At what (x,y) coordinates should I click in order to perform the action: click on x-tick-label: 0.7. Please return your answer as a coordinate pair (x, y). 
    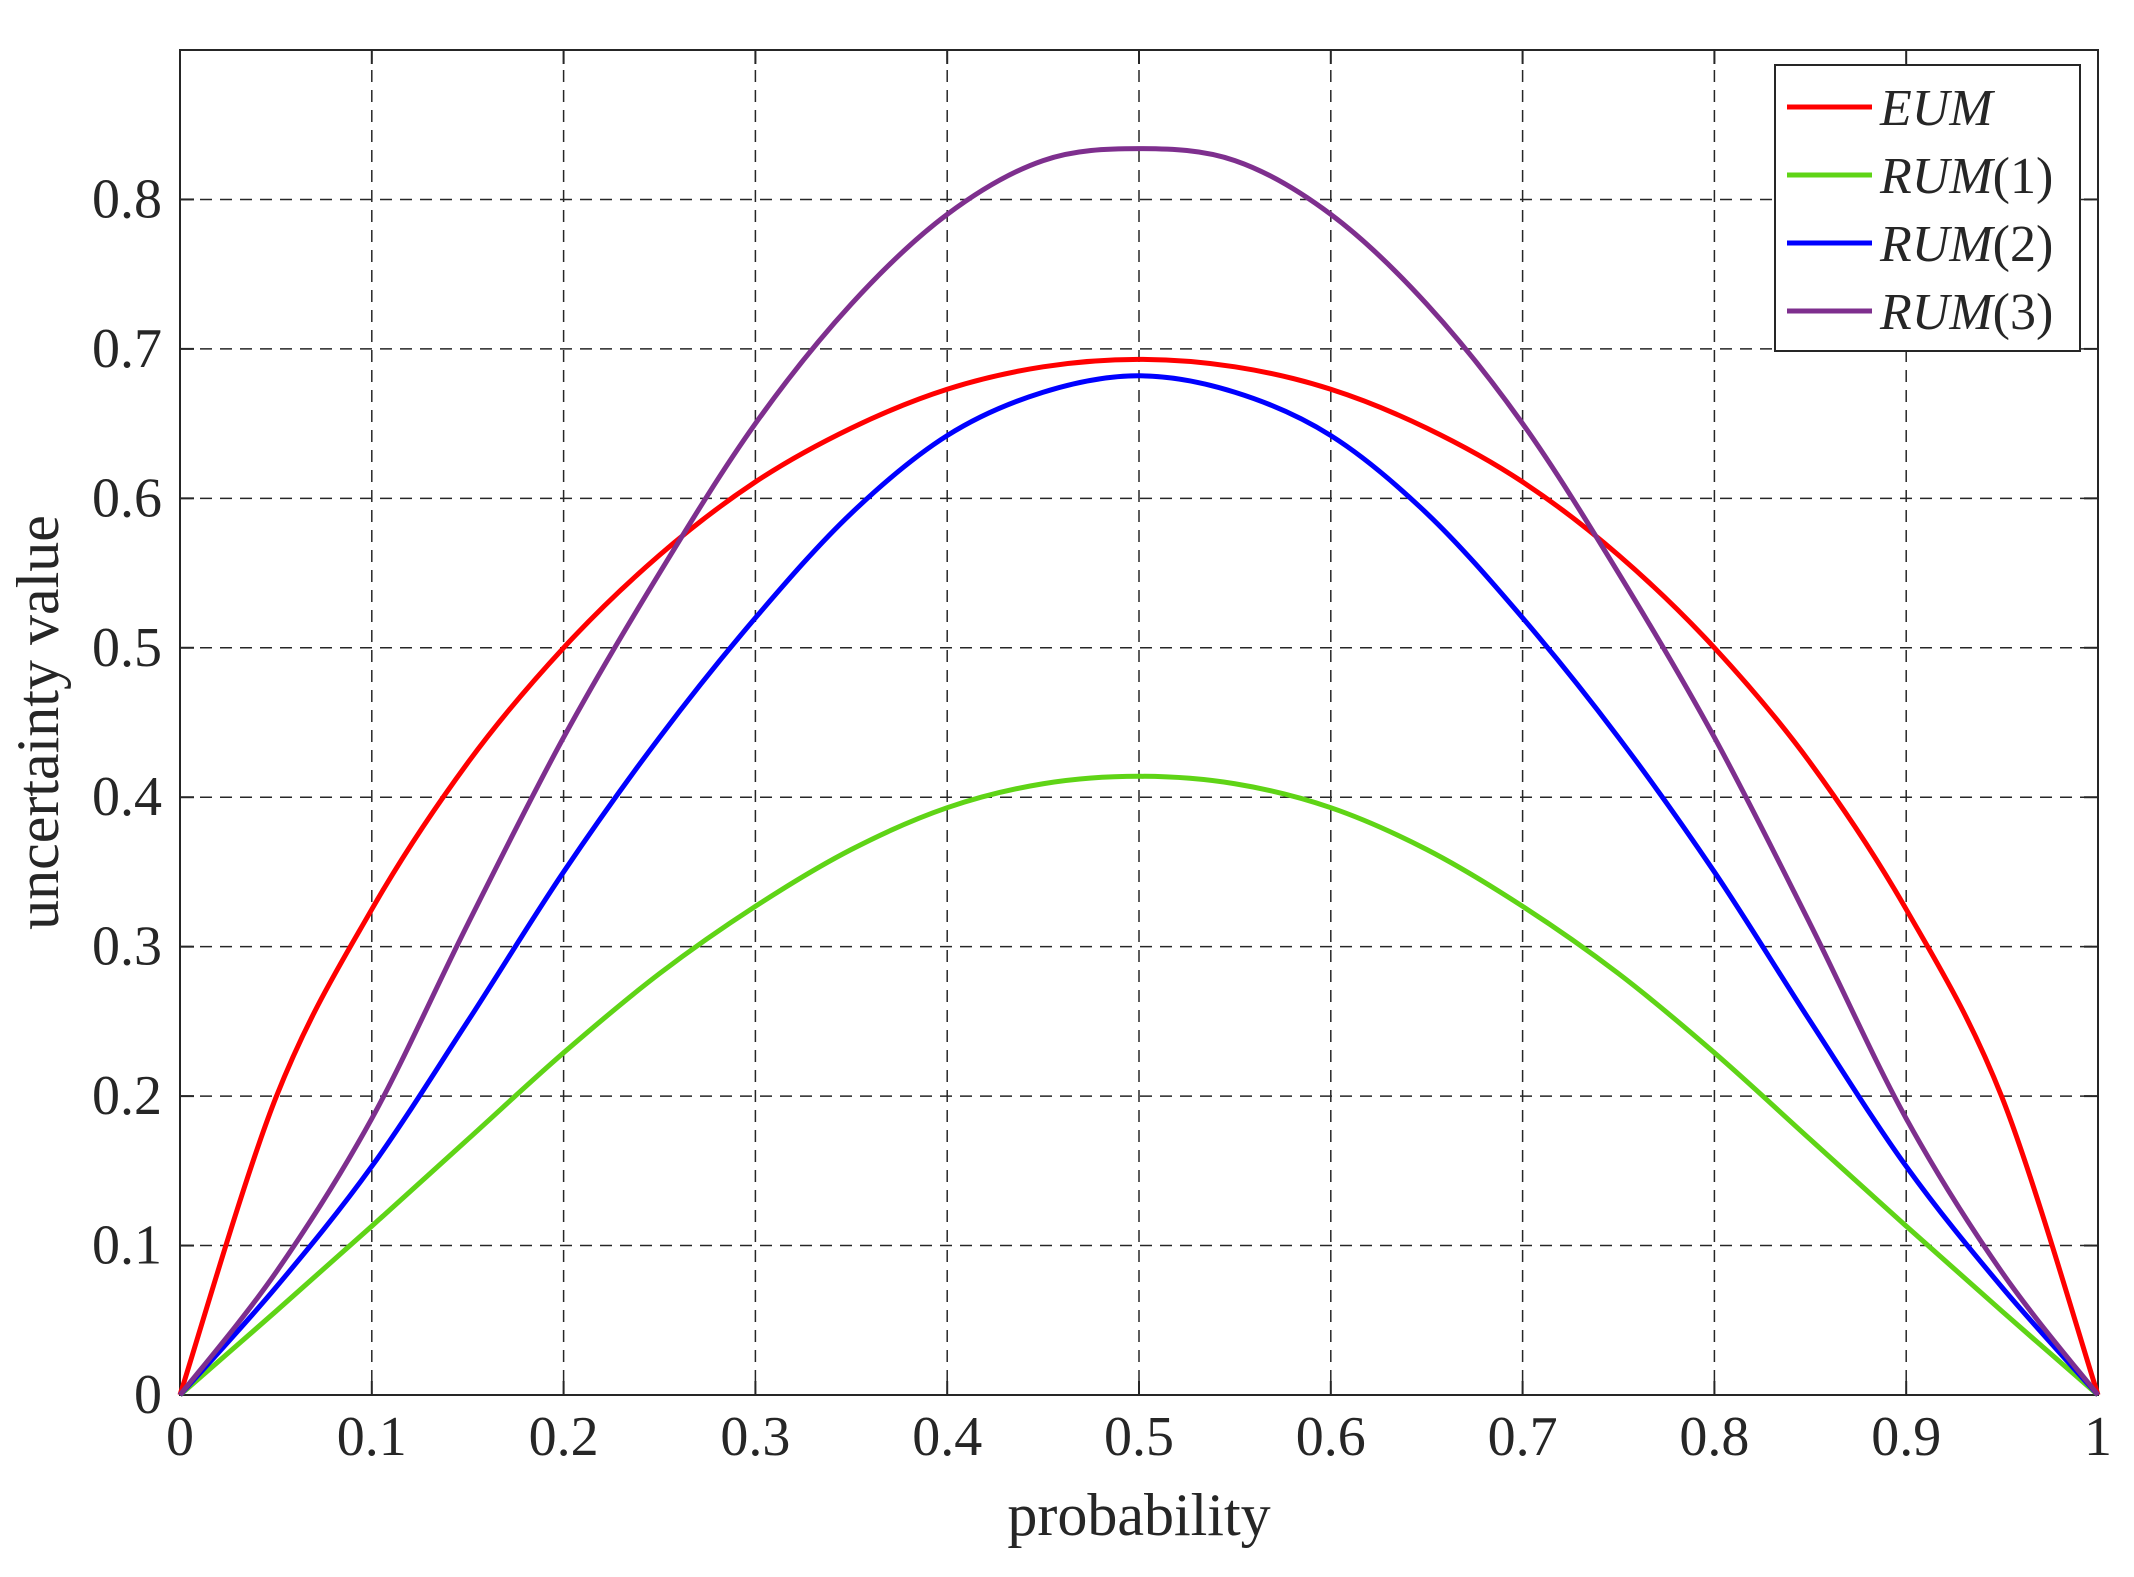
    Looking at the image, I should click on (1523, 1437).